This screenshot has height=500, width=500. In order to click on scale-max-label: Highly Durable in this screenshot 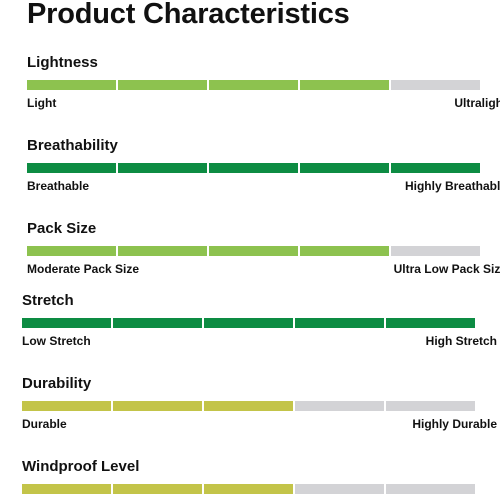, I will do `click(454, 424)`.